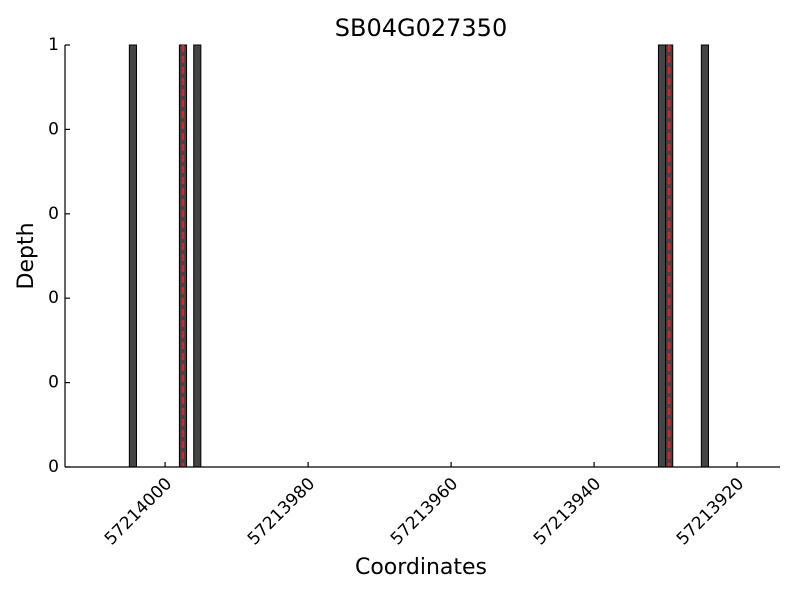 The width and height of the screenshot is (800, 600). What do you see at coordinates (421, 28) in the screenshot?
I see `chart-title: SB04G027350` at bounding box center [421, 28].